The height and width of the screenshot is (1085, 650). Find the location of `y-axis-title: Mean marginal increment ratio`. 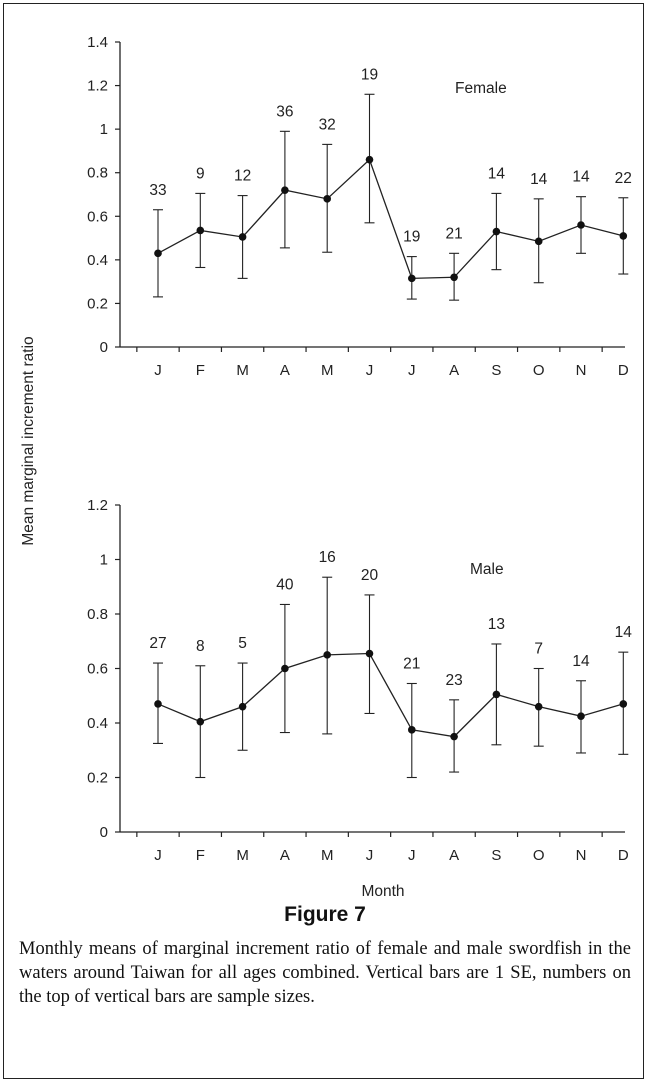

y-axis-title: Mean marginal increment ratio is located at coordinates (28, 440).